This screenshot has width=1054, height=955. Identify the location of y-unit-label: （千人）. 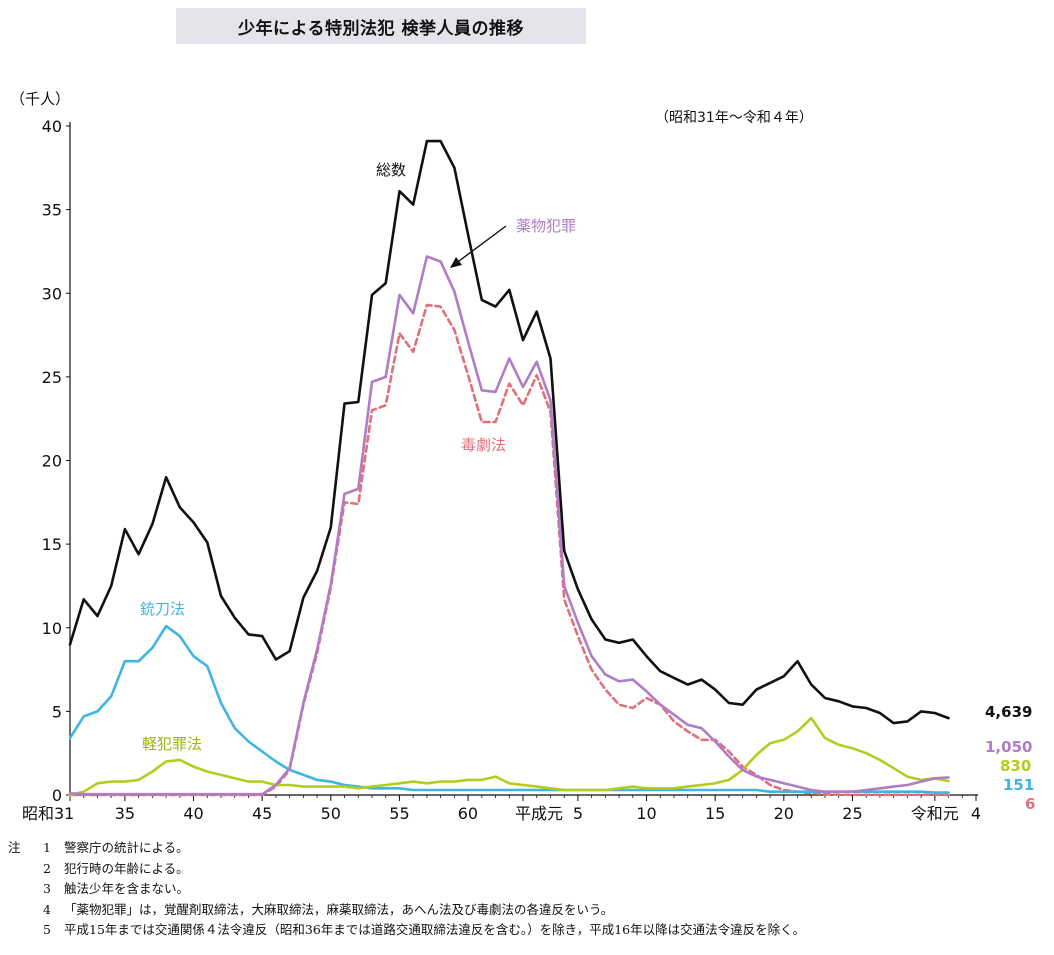
(40, 99).